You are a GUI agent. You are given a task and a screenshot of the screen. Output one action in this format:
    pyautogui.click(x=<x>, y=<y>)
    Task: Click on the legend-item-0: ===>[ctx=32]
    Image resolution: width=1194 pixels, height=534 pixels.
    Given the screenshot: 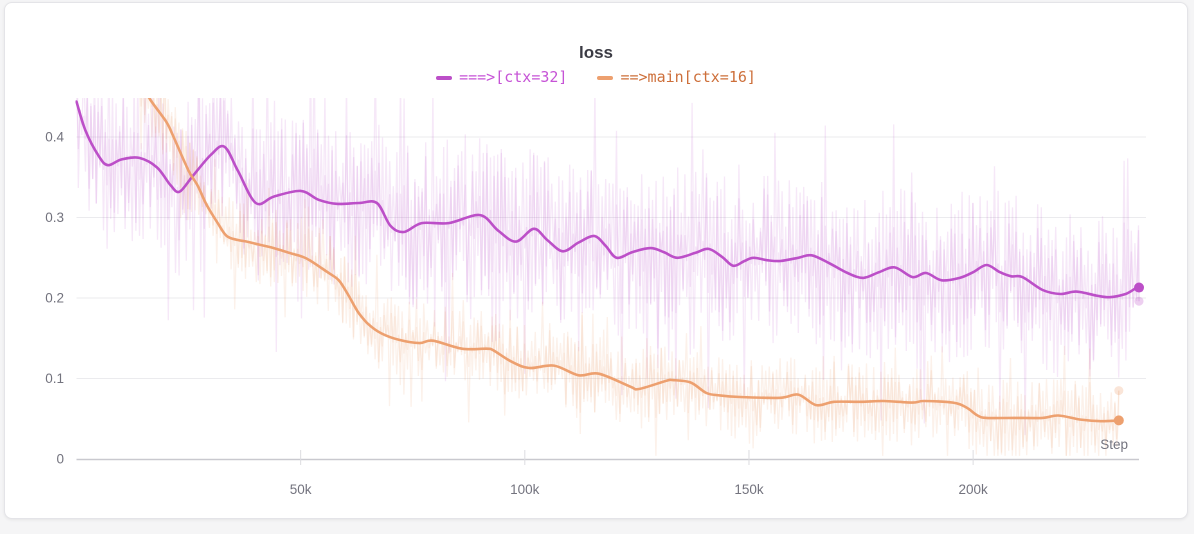 What is the action you would take?
    pyautogui.click(x=501, y=77)
    